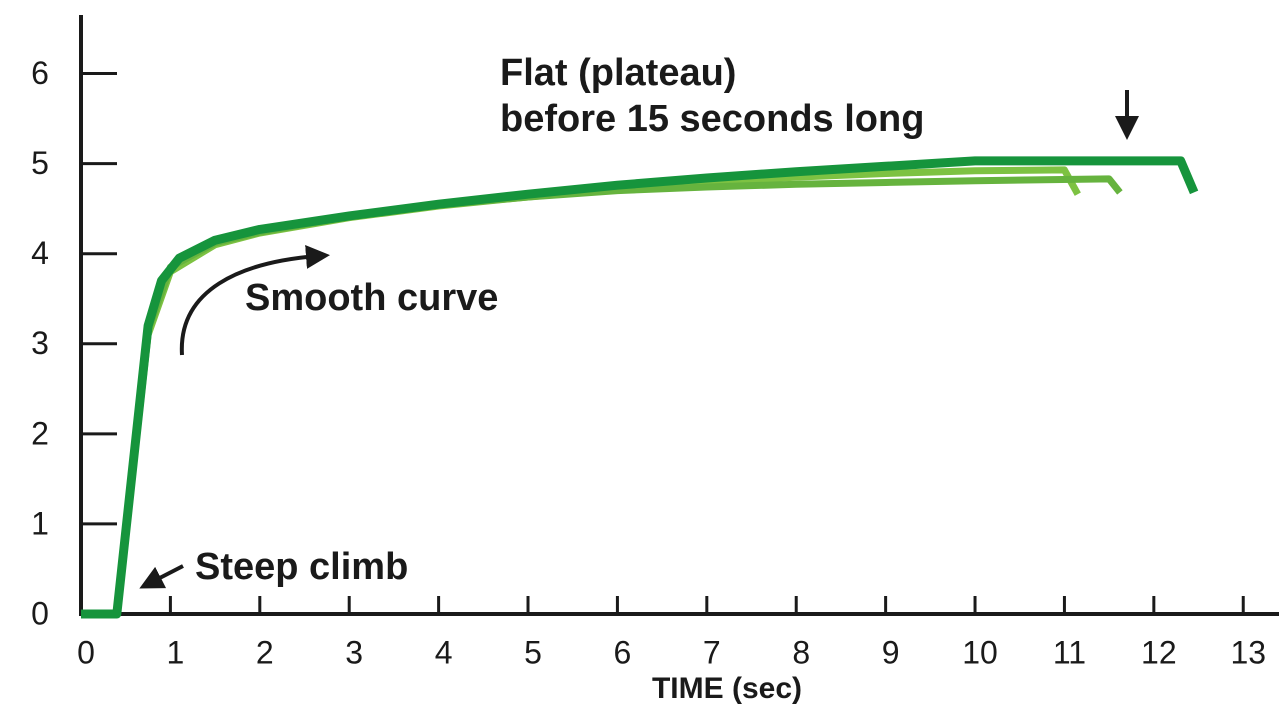 The width and height of the screenshot is (1279, 711). Describe the element at coordinates (86, 652) in the screenshot. I see `x-tick-label: 0` at that location.